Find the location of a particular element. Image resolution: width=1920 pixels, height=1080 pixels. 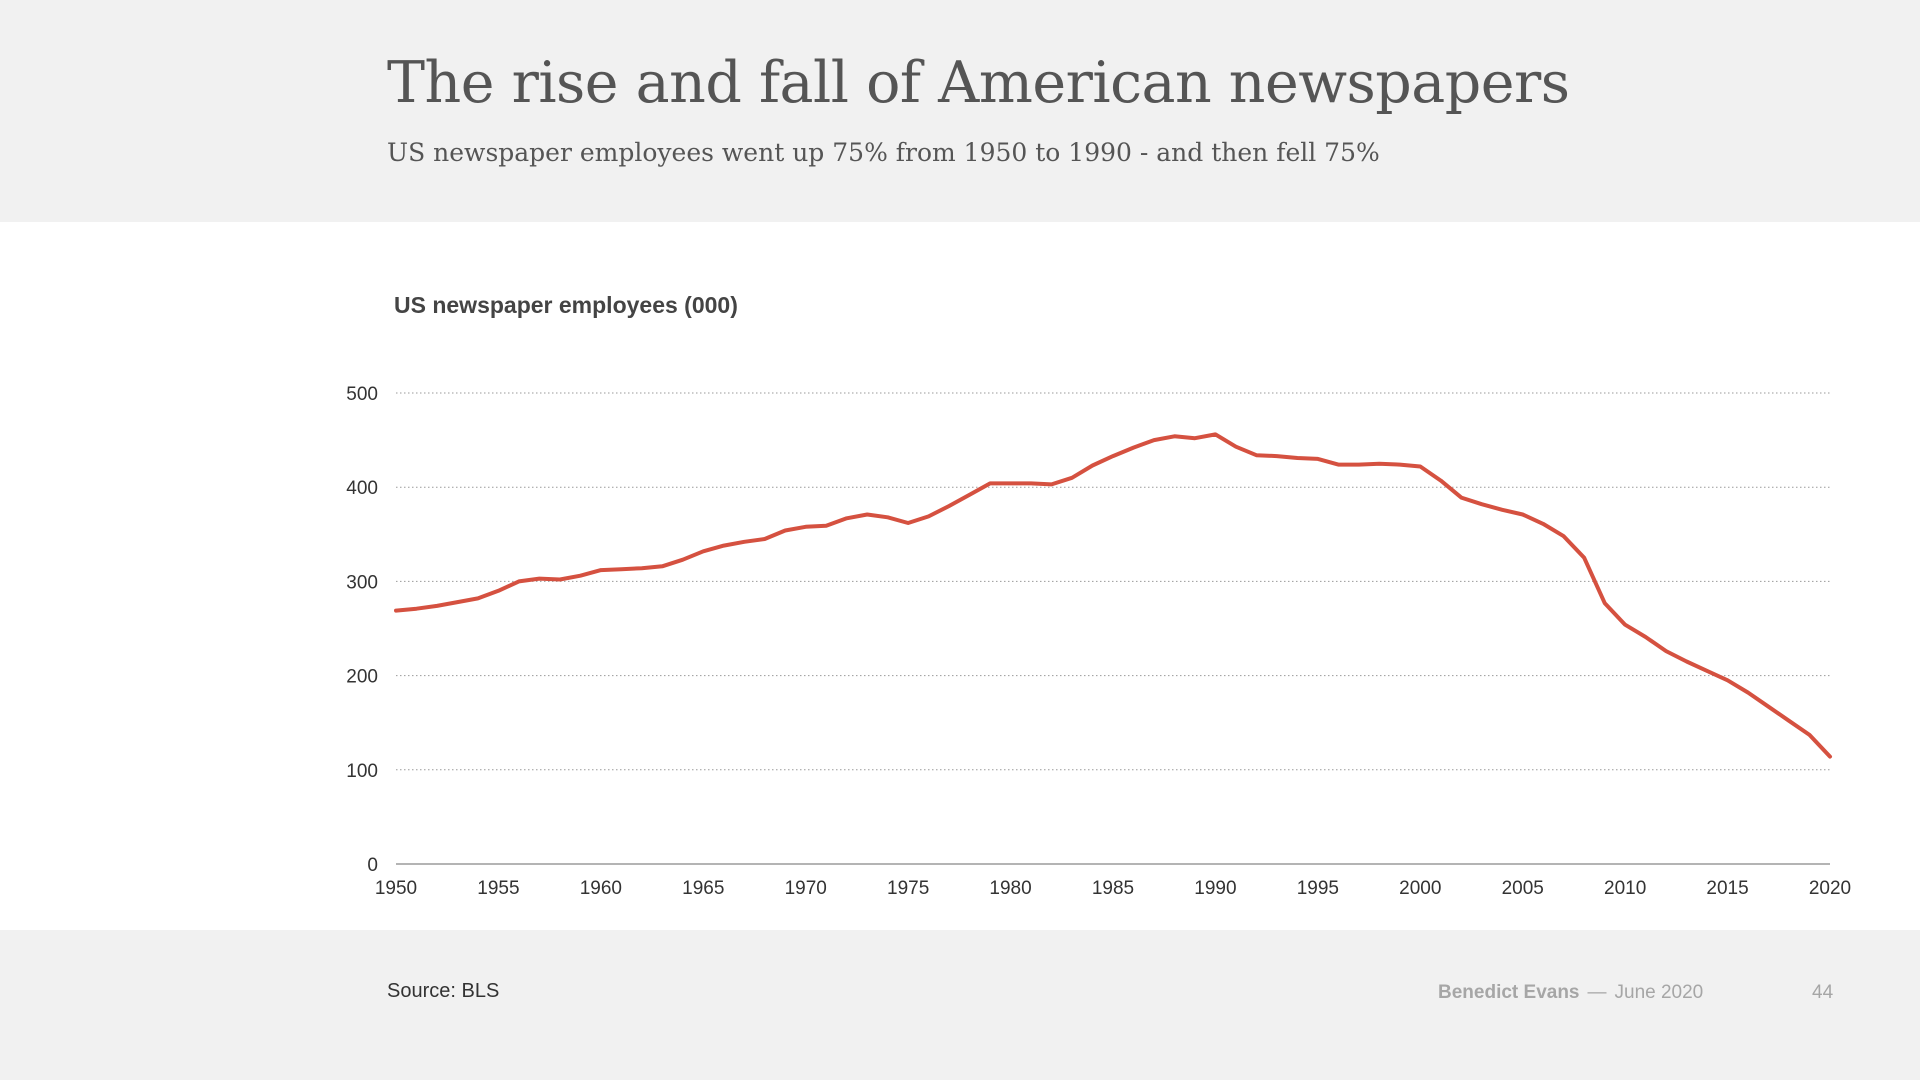

footer-credit: Benedict Evans — June 2020 is located at coordinates (1570, 993).